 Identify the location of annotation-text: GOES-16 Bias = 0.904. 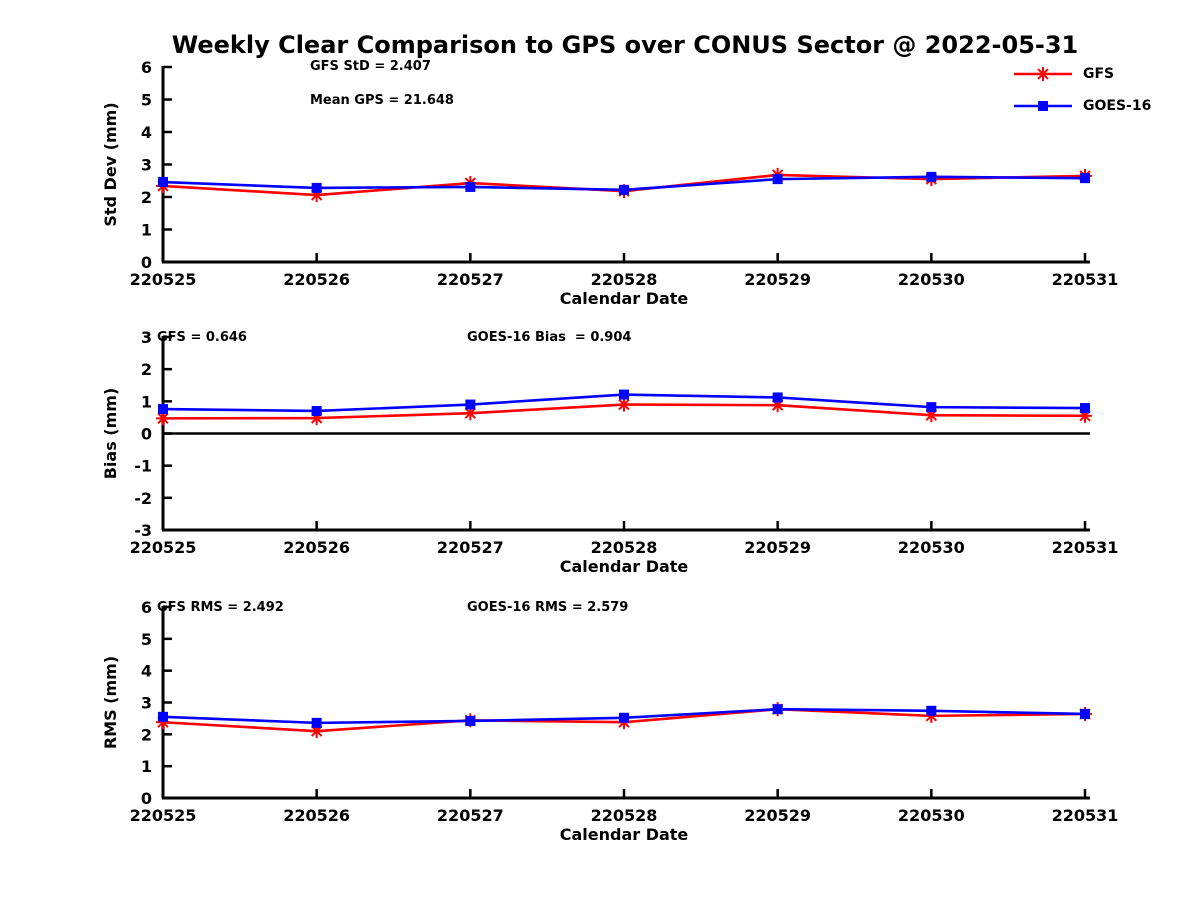
(549, 337).